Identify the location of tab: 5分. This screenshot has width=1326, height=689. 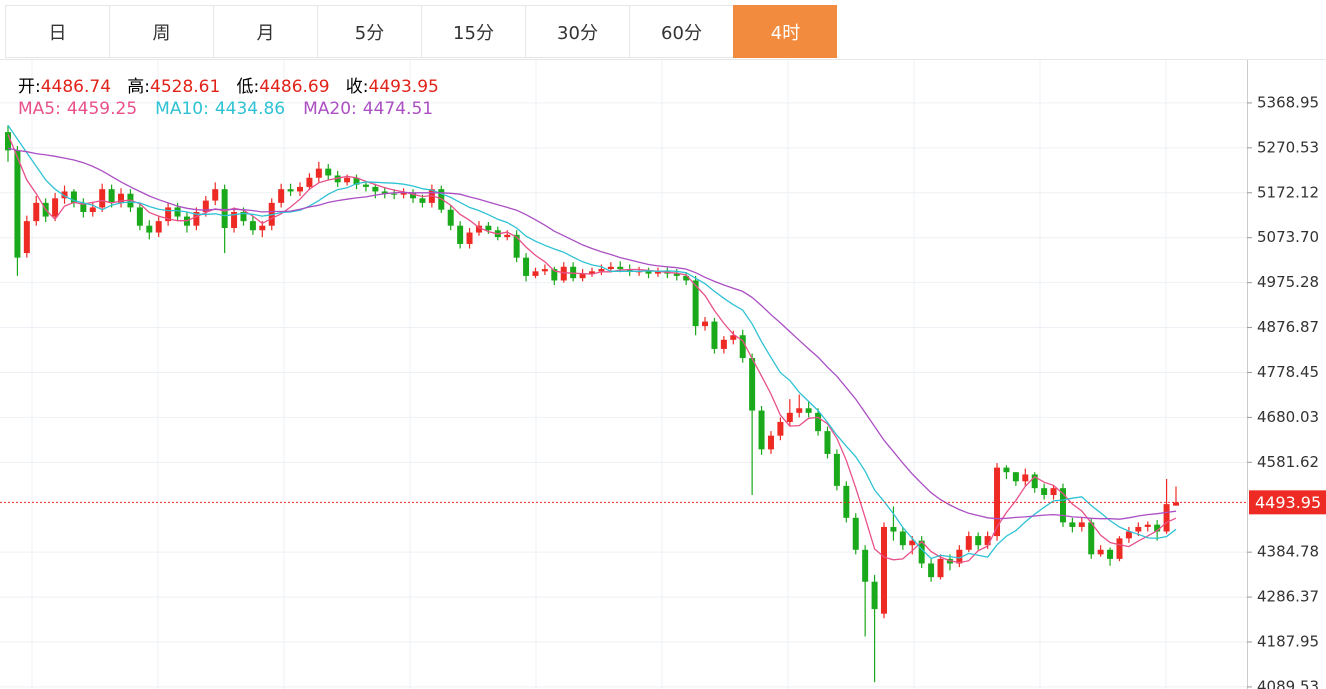
(369, 31).